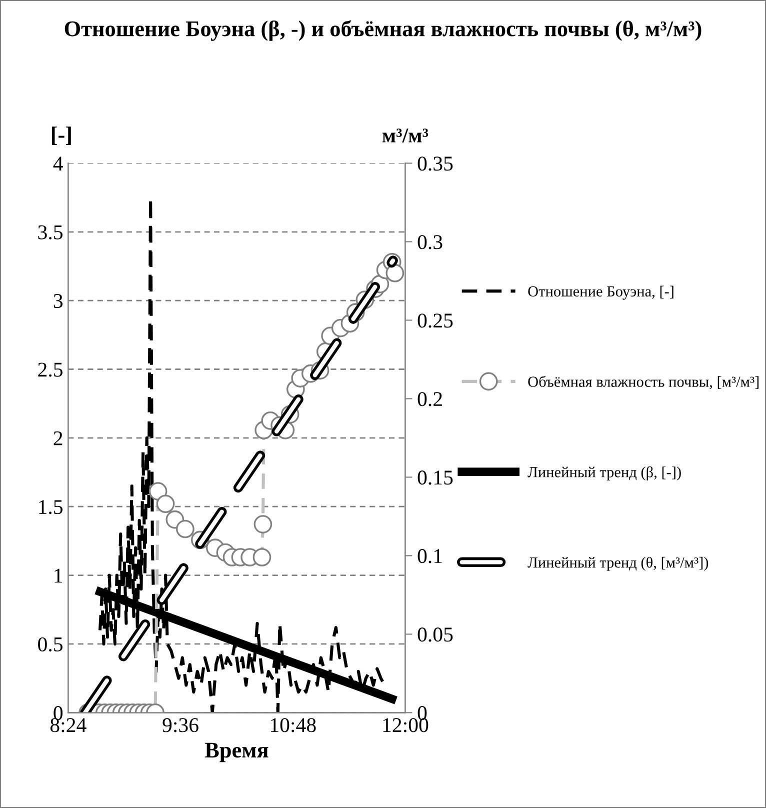 Image resolution: width=766 pixels, height=808 pixels. I want to click on y-tick-label: 2.5, so click(50, 369).